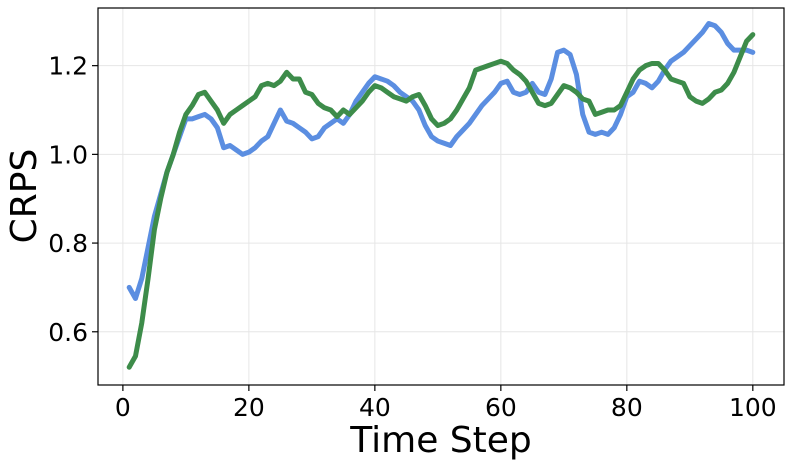 This screenshot has width=793, height=468. I want to click on y-tick-label: 1.2, so click(68, 66).